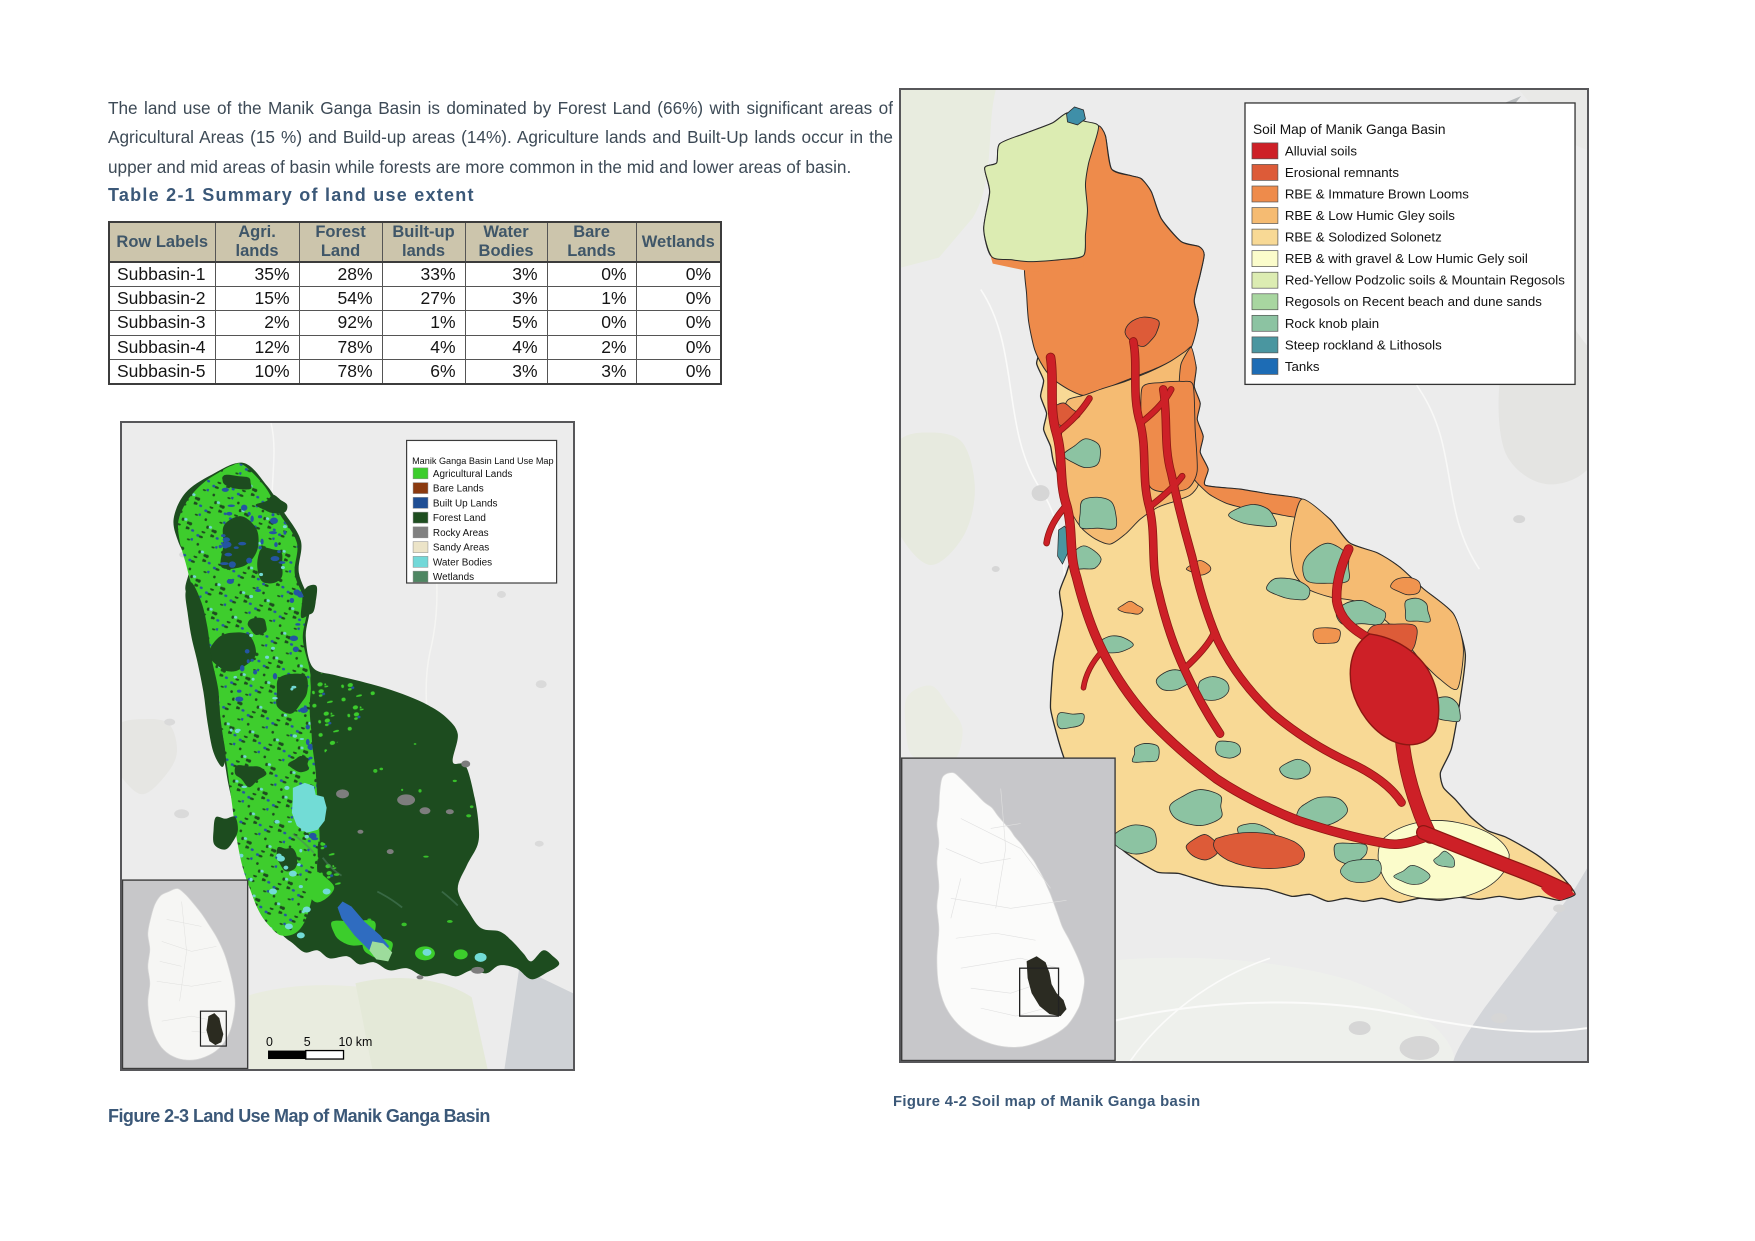 This screenshot has width=1755, height=1241. Describe the element at coordinates (483, 461) in the screenshot. I see `svg-text: Manik Ganga Basin Land Use Map` at that location.